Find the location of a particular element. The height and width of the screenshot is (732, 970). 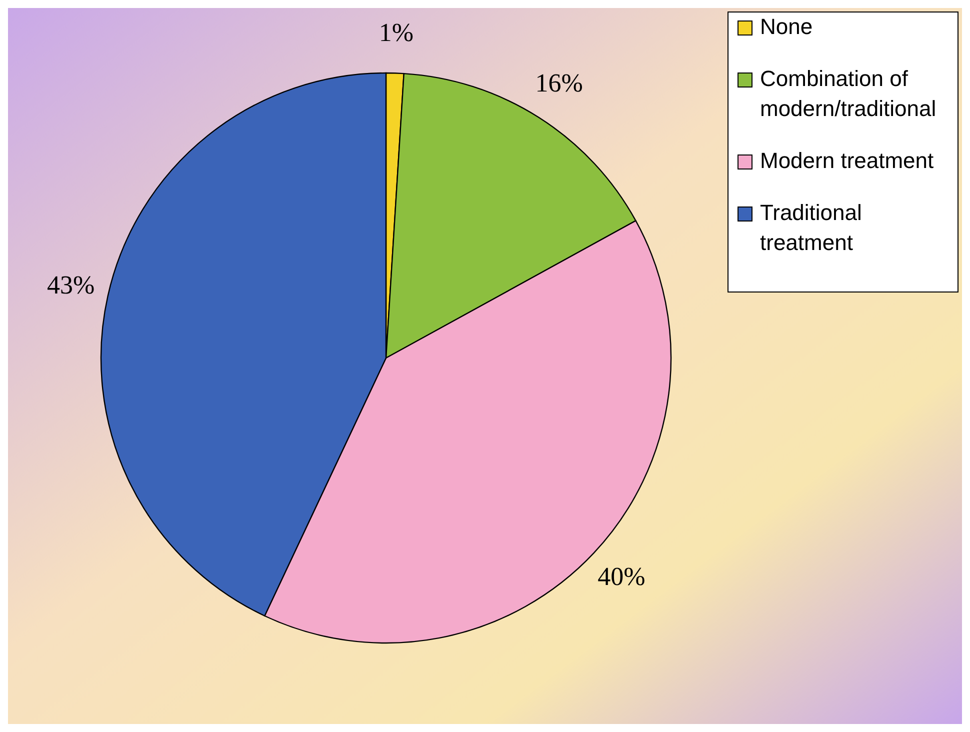

legend-label: Combination of modern/traditional is located at coordinates (848, 93).